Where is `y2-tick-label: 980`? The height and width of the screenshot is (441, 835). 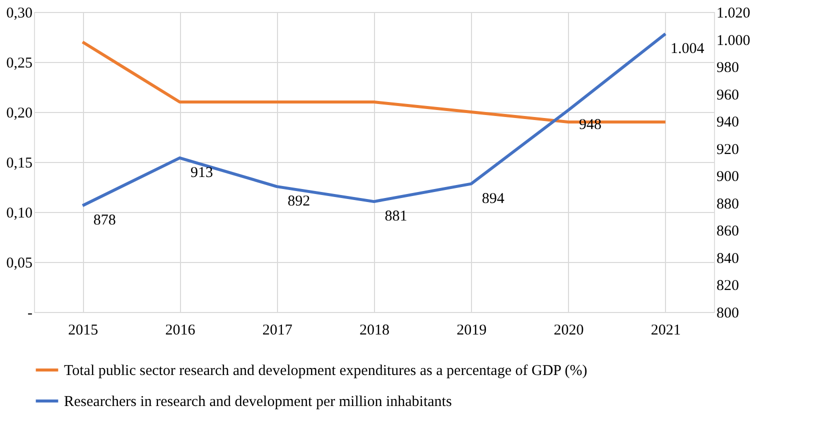
y2-tick-label: 980 is located at coordinates (727, 68).